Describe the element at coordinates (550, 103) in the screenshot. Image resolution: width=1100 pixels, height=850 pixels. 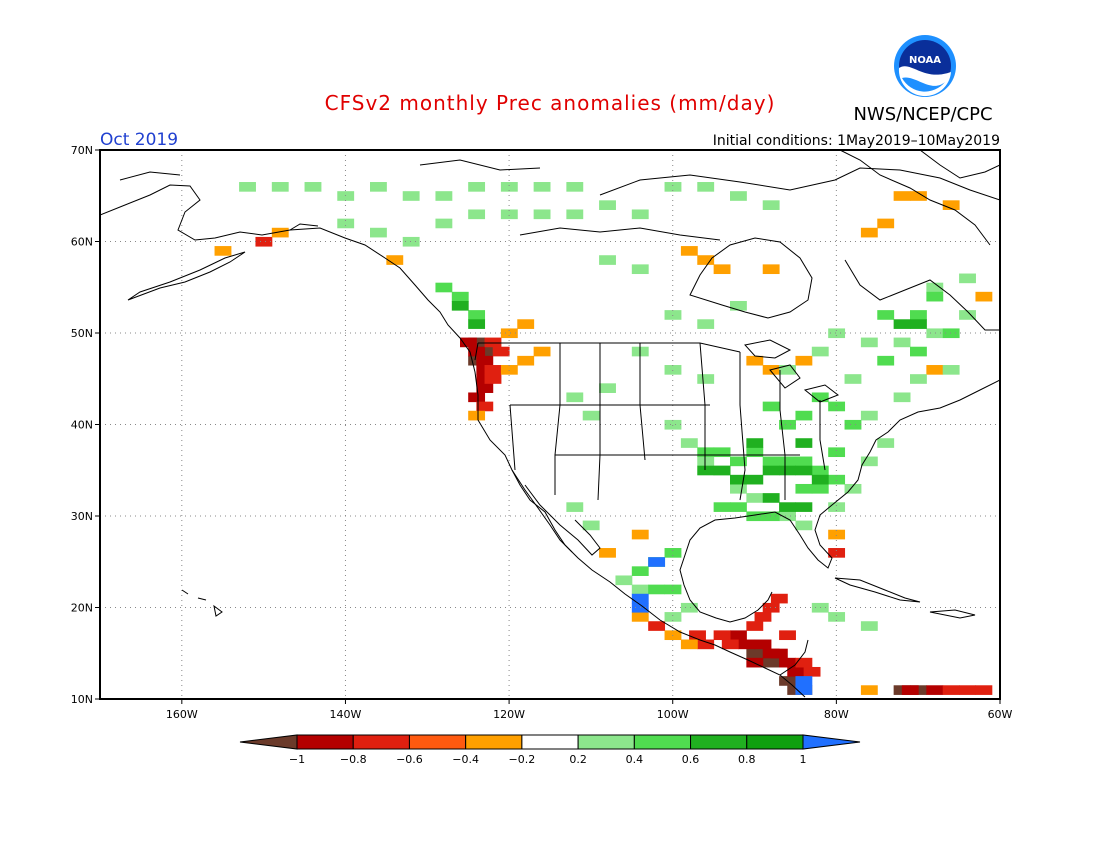
I see `map-title: CFSv2 monthly Prec anomalies (mm/day)` at that location.